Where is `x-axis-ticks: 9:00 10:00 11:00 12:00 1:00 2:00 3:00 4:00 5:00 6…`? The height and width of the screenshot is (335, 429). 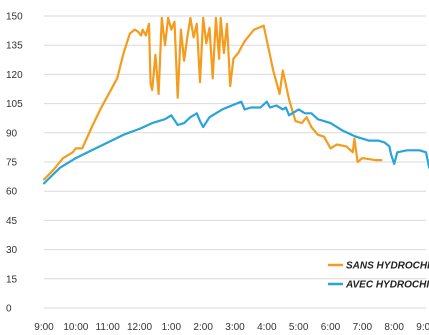
x-axis-ticks: 9:00 10:00 11:00 12:00 1:00 2:00 3:00 4:00 5:00 6… is located at coordinates (231, 327).